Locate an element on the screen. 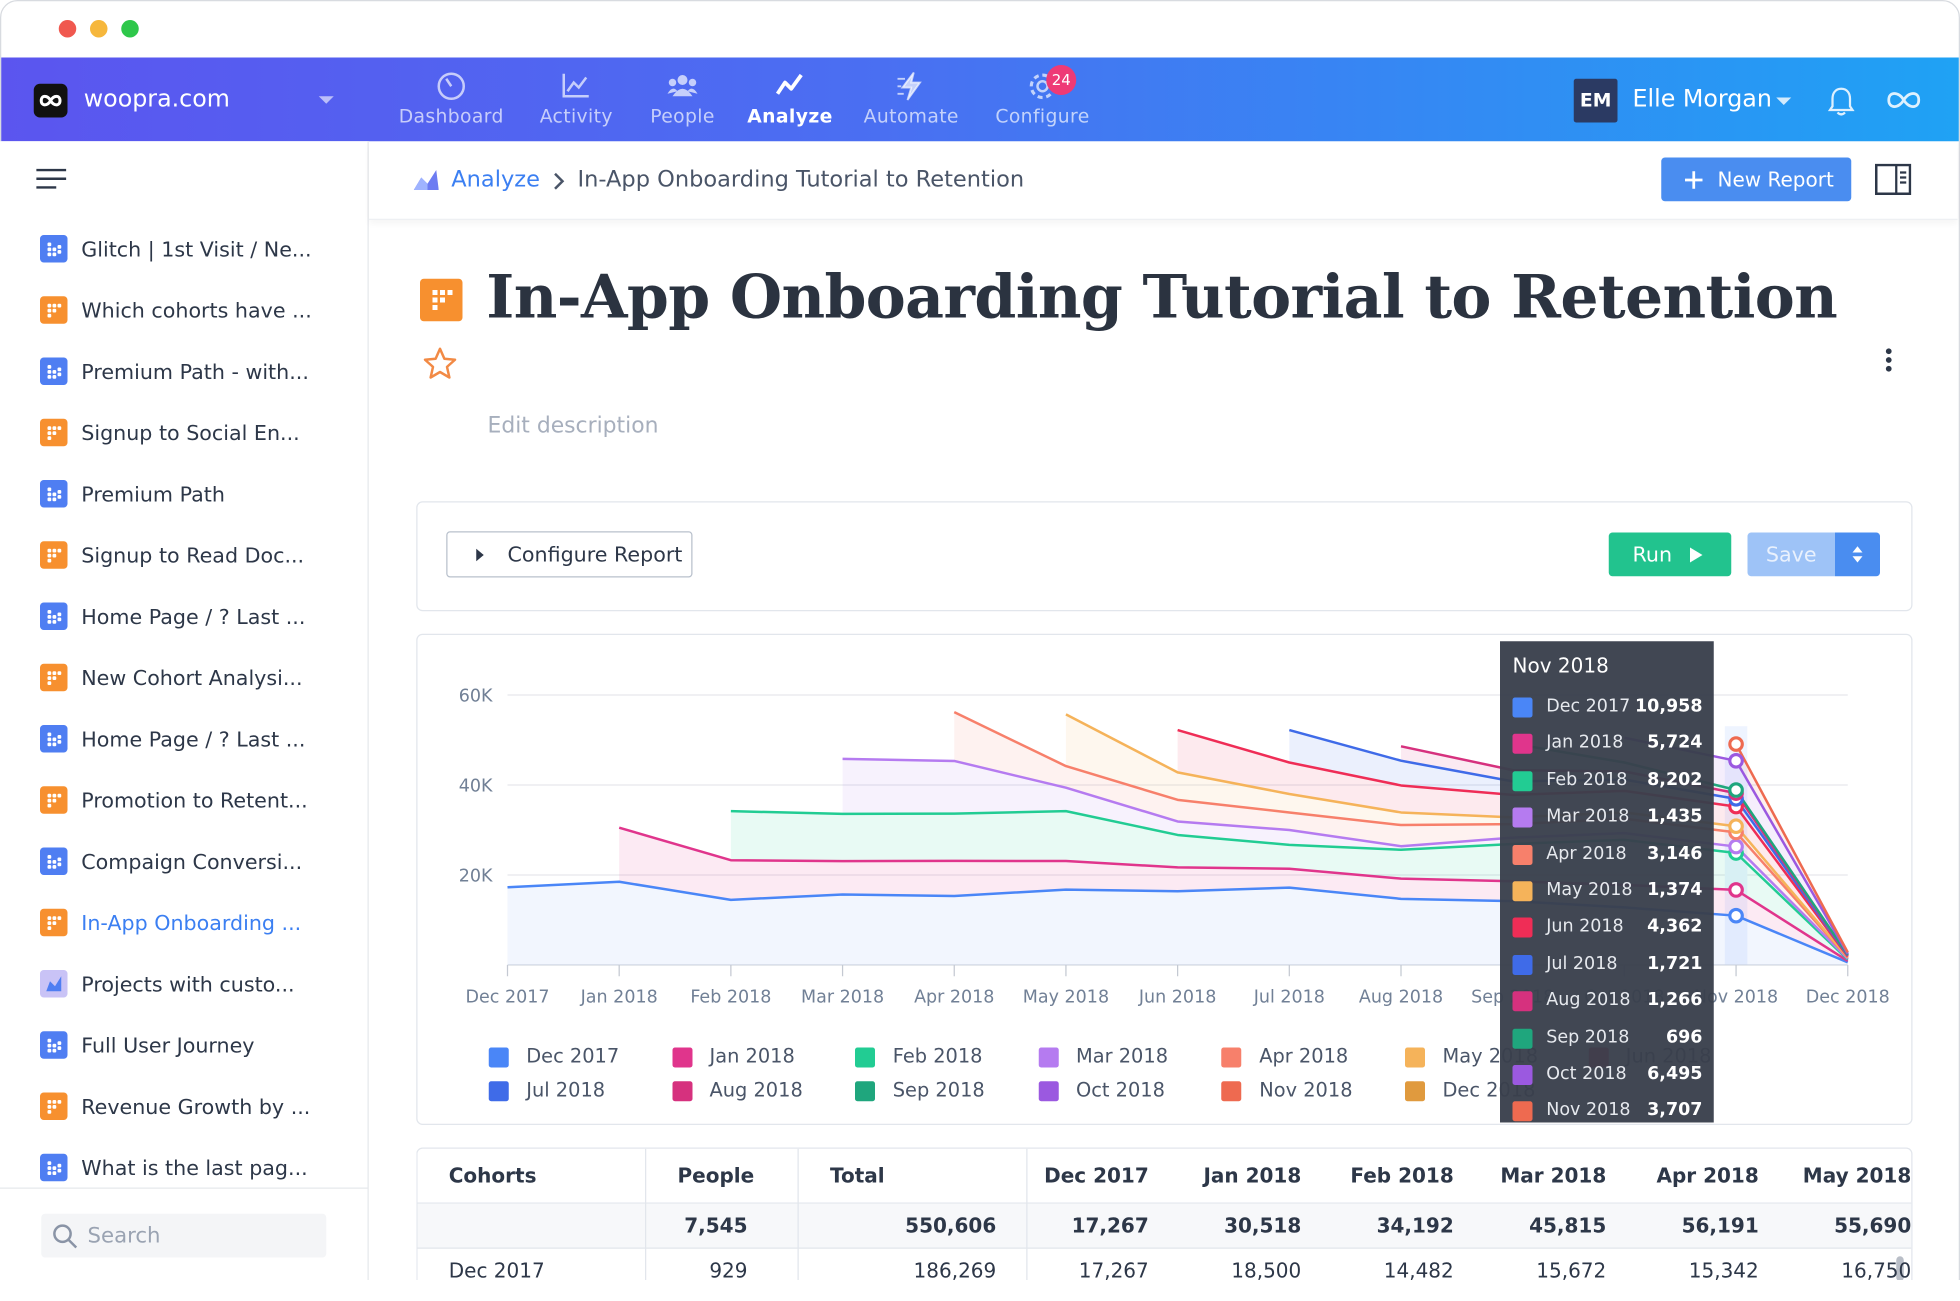 Image resolution: width=1960 pixels, height=1301 pixels. breadcrumb-root: Analyze is located at coordinates (495, 179).